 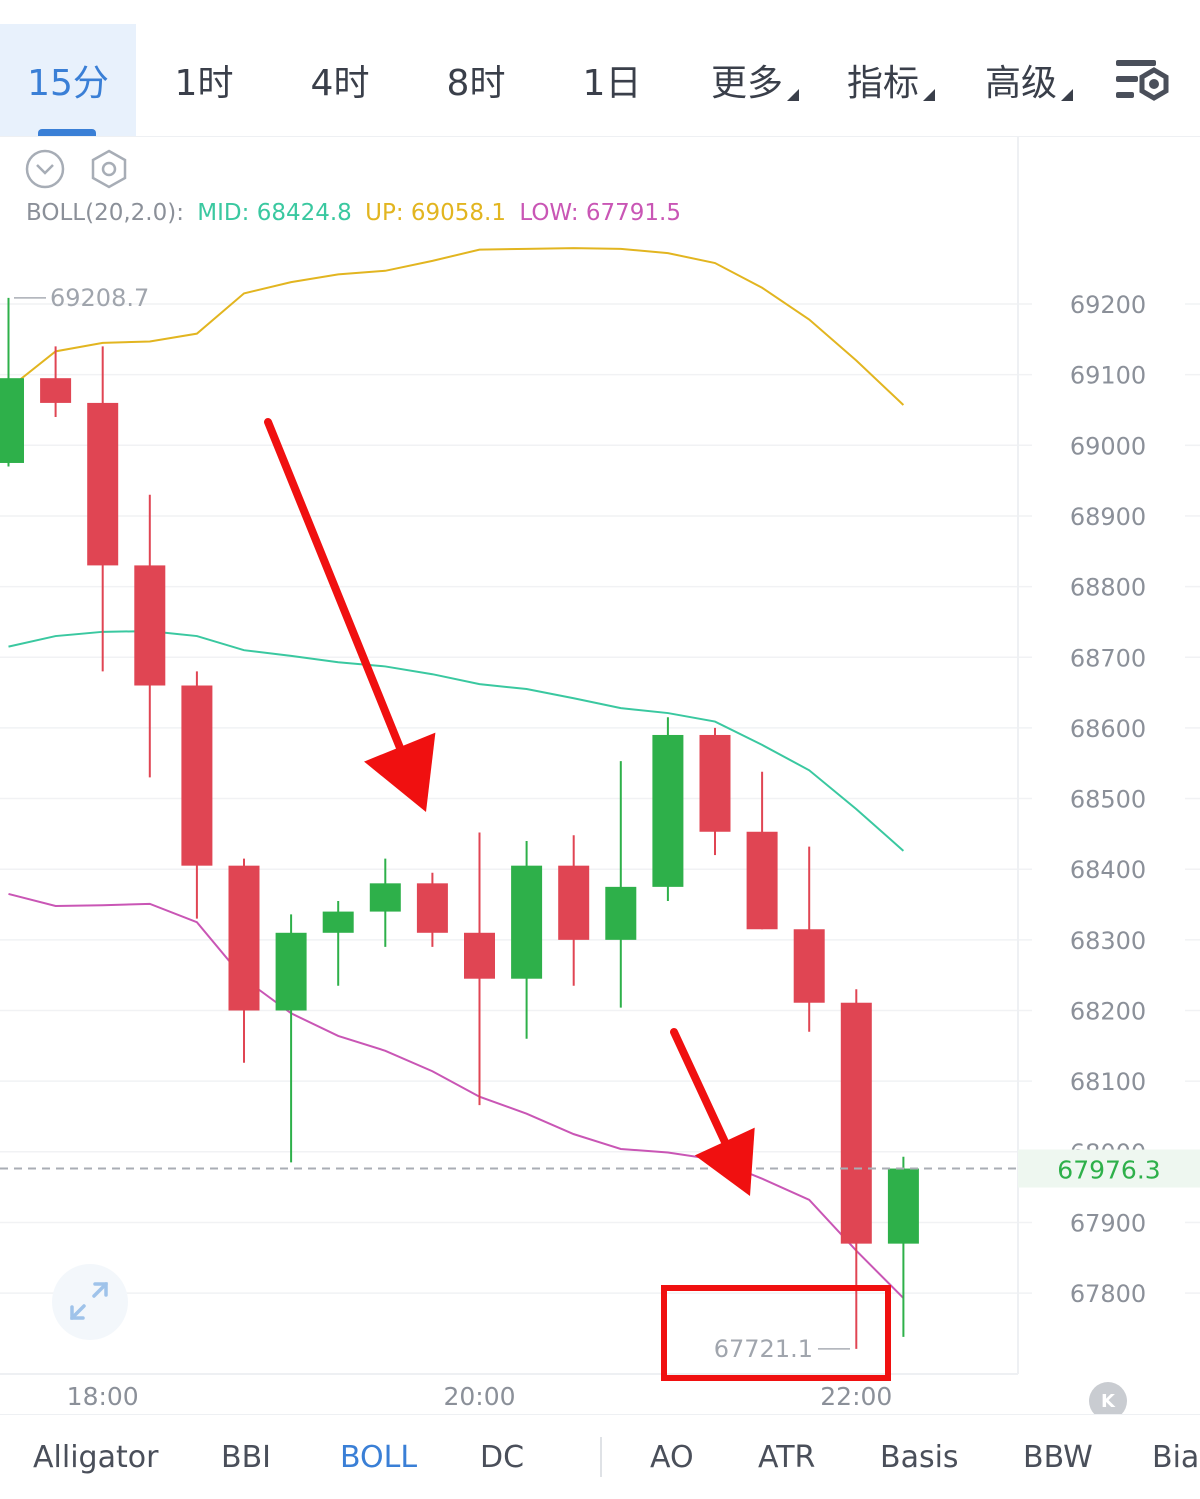 I want to click on tab-1h: 1时, so click(x=204, y=80).